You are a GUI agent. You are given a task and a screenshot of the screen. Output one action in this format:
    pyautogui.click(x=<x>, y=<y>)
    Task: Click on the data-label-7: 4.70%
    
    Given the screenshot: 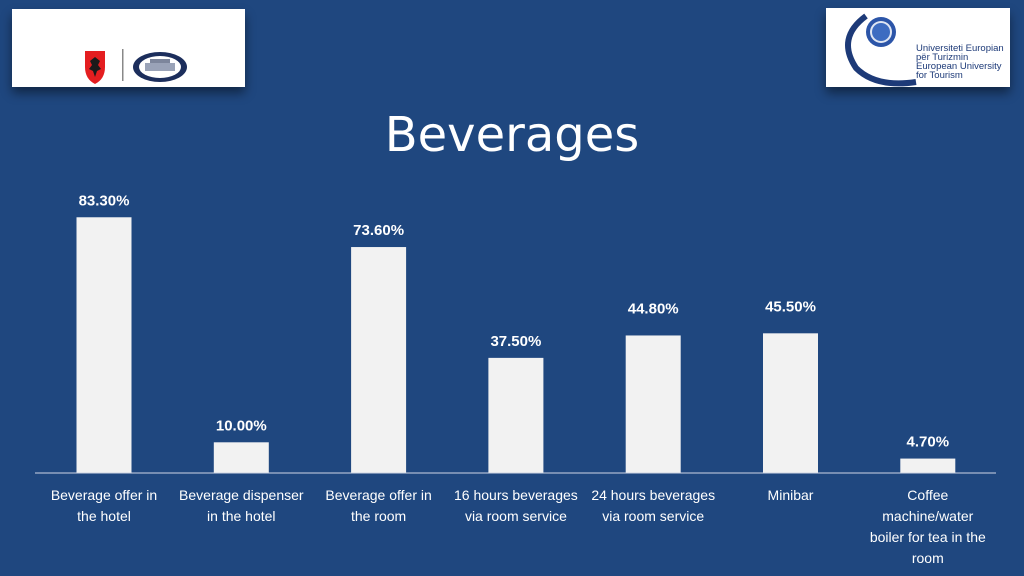 What is the action you would take?
    pyautogui.click(x=928, y=442)
    